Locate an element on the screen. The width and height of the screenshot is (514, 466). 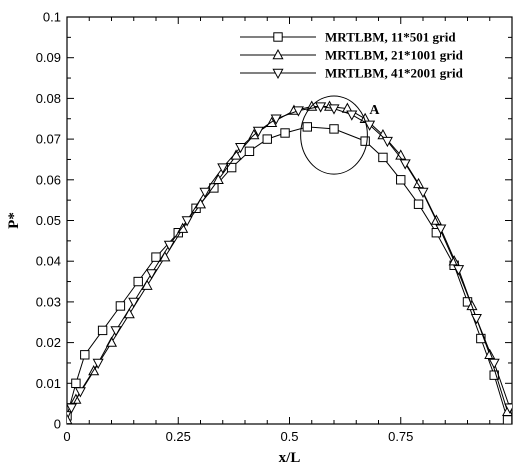
legend-label-2: MRTLBM, 21*1001 grid is located at coordinates (394, 55).